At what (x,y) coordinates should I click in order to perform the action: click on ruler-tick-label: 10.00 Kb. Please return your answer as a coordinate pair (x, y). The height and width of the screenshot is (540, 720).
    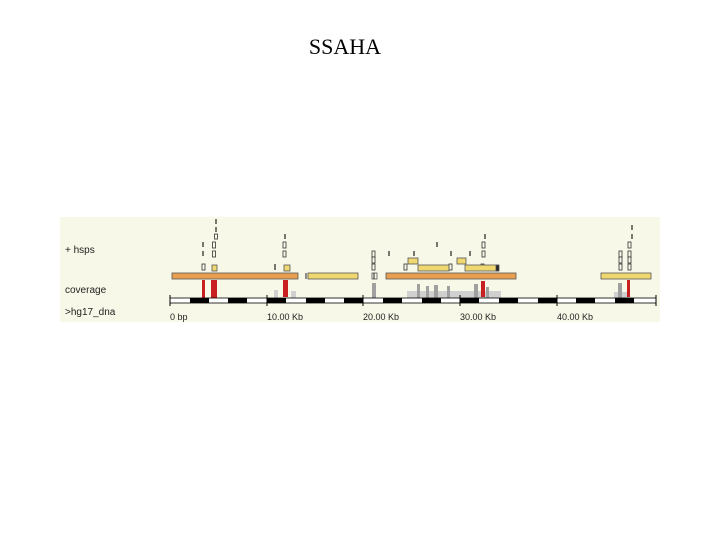
    Looking at the image, I should click on (285, 317).